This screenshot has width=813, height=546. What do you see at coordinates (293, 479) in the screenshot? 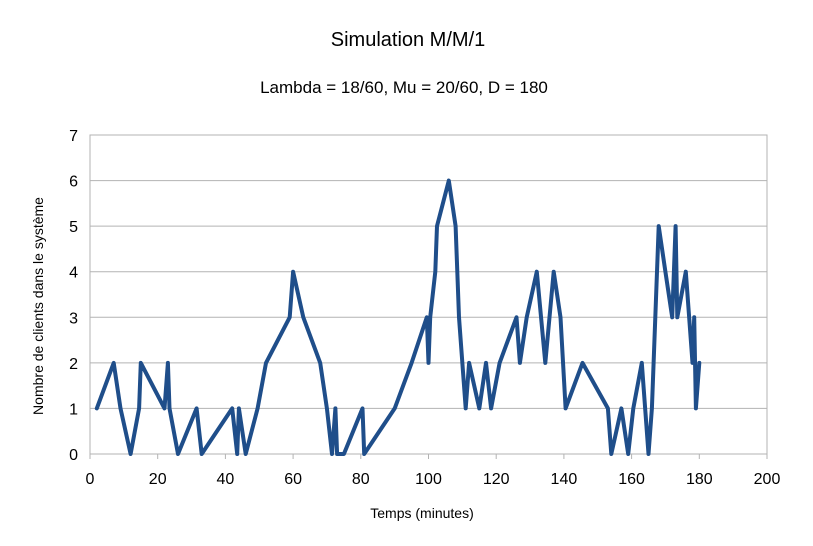
I see `x-tick-label: 60` at bounding box center [293, 479].